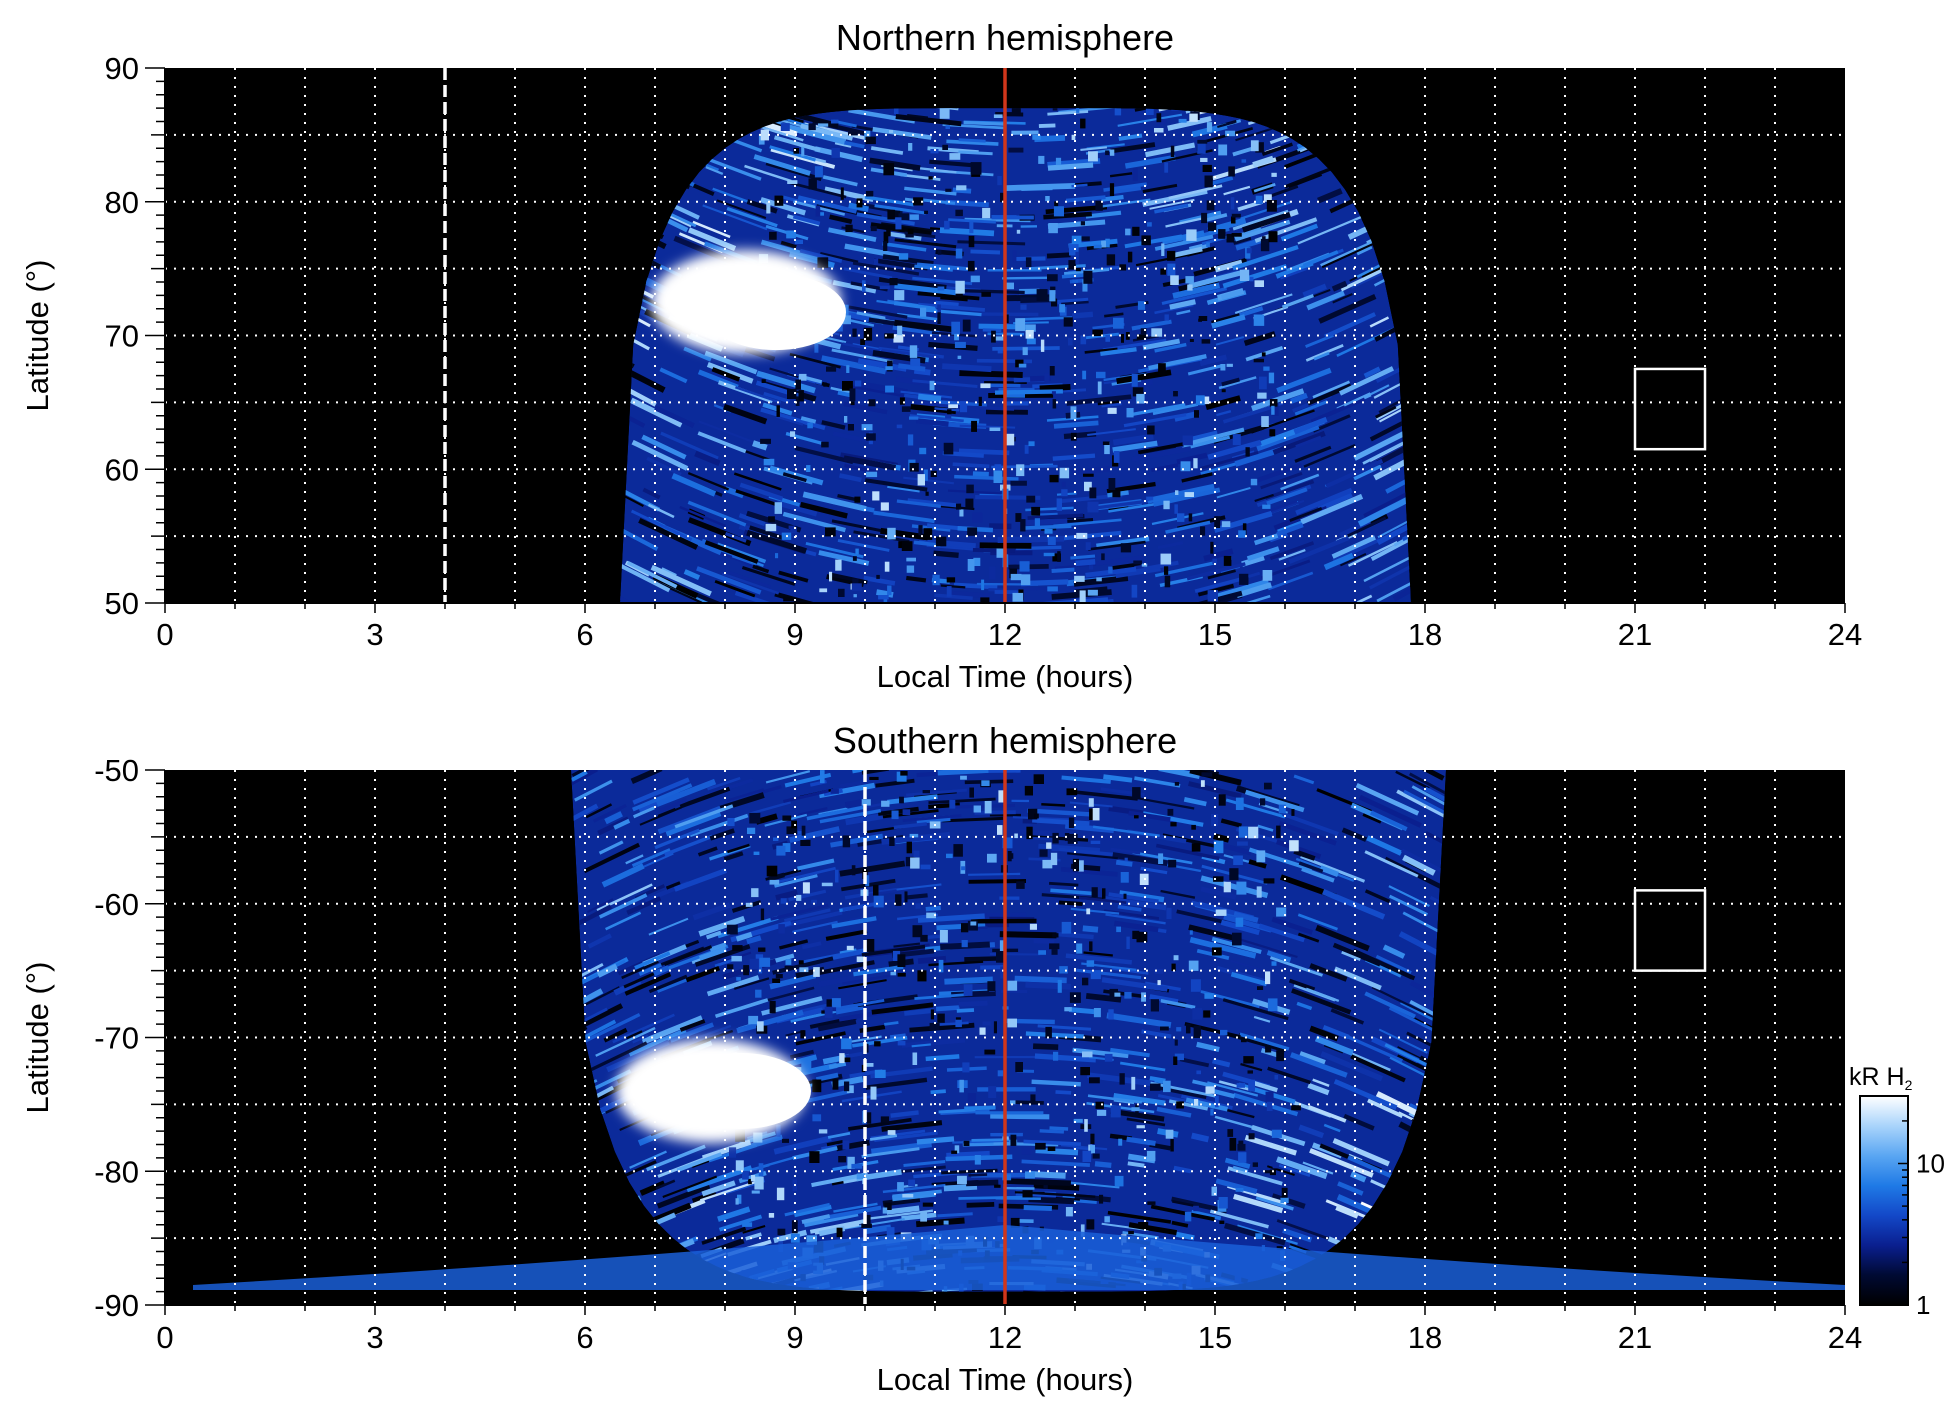 This screenshot has width=1950, height=1428. What do you see at coordinates (164, 634) in the screenshot?
I see `x-tick-label: 0` at bounding box center [164, 634].